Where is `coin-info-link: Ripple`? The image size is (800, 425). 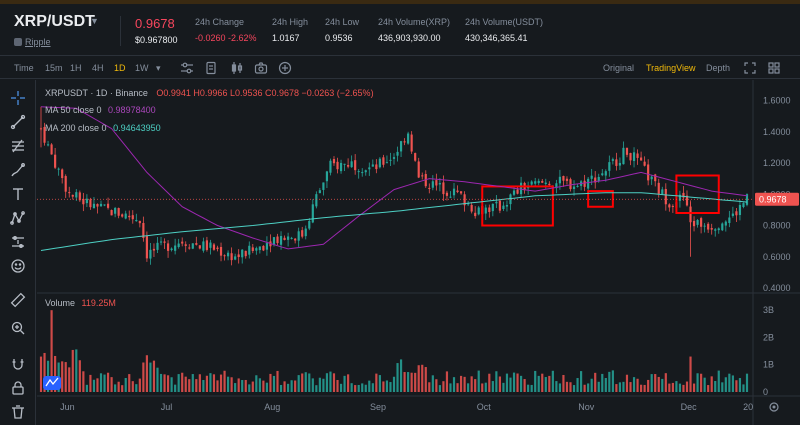 coin-info-link: Ripple is located at coordinates (32, 42).